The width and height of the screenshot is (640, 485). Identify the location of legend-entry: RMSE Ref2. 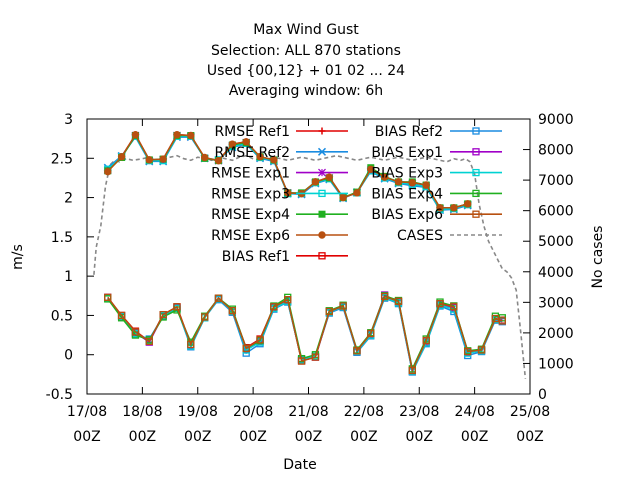
(281, 153).